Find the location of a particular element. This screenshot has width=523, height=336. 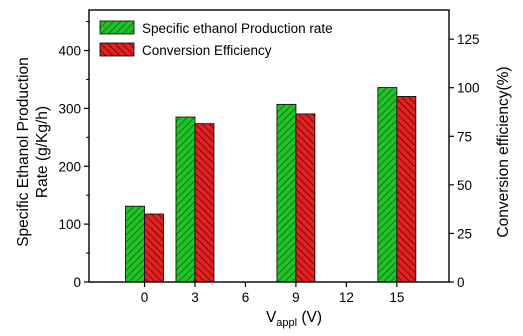

y-right-tick-label-0: 0 is located at coordinates (461, 282).